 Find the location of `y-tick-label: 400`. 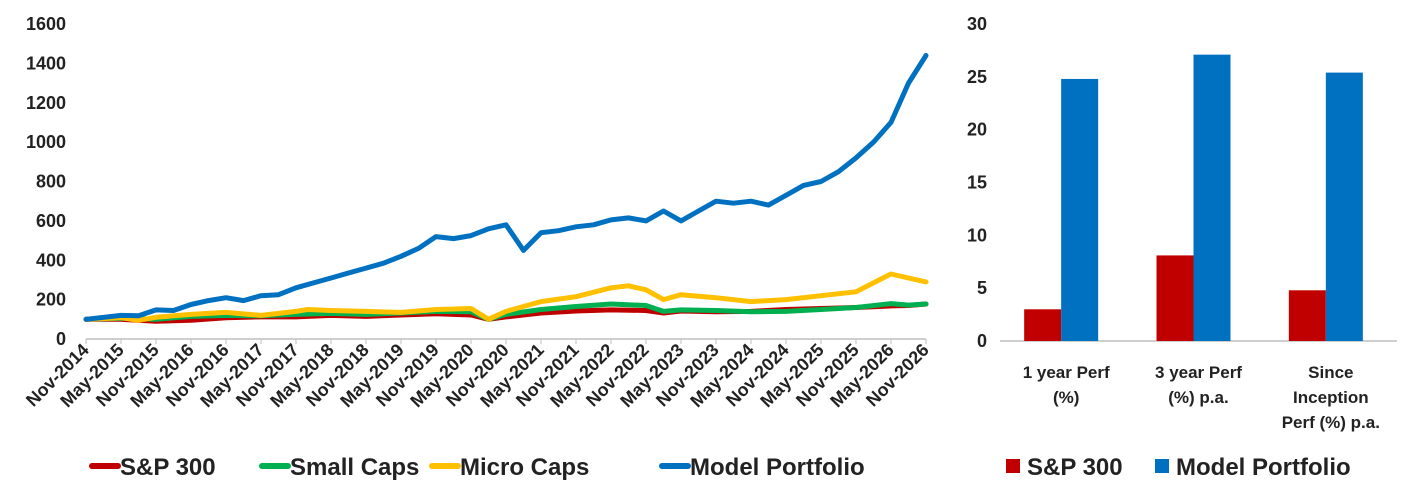

y-tick-label: 400 is located at coordinates (51, 260).